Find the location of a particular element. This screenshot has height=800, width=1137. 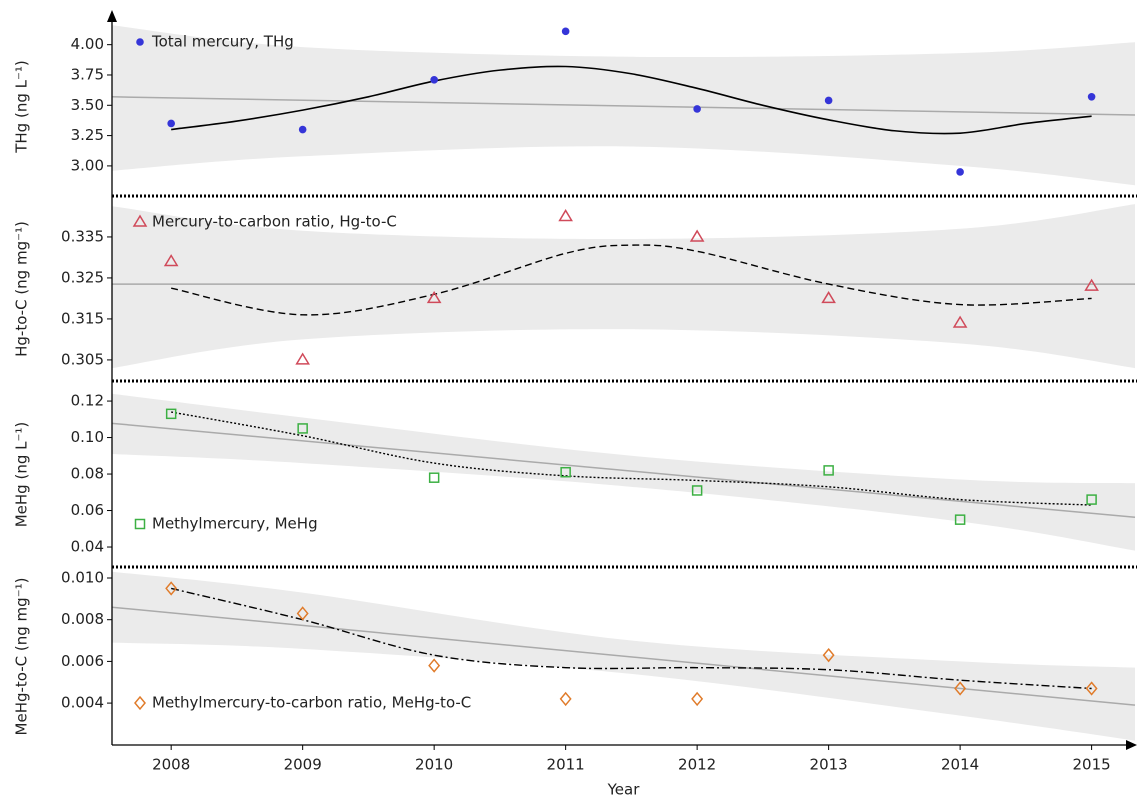

y-tick-label: 0.305 is located at coordinates (82, 359).